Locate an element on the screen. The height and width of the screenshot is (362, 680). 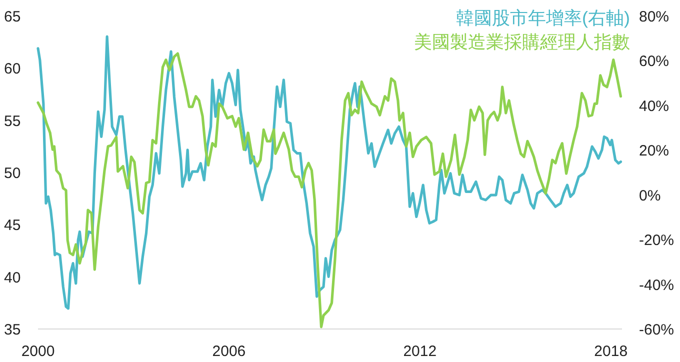
y2-tick-label: -20% is located at coordinates (656, 241).